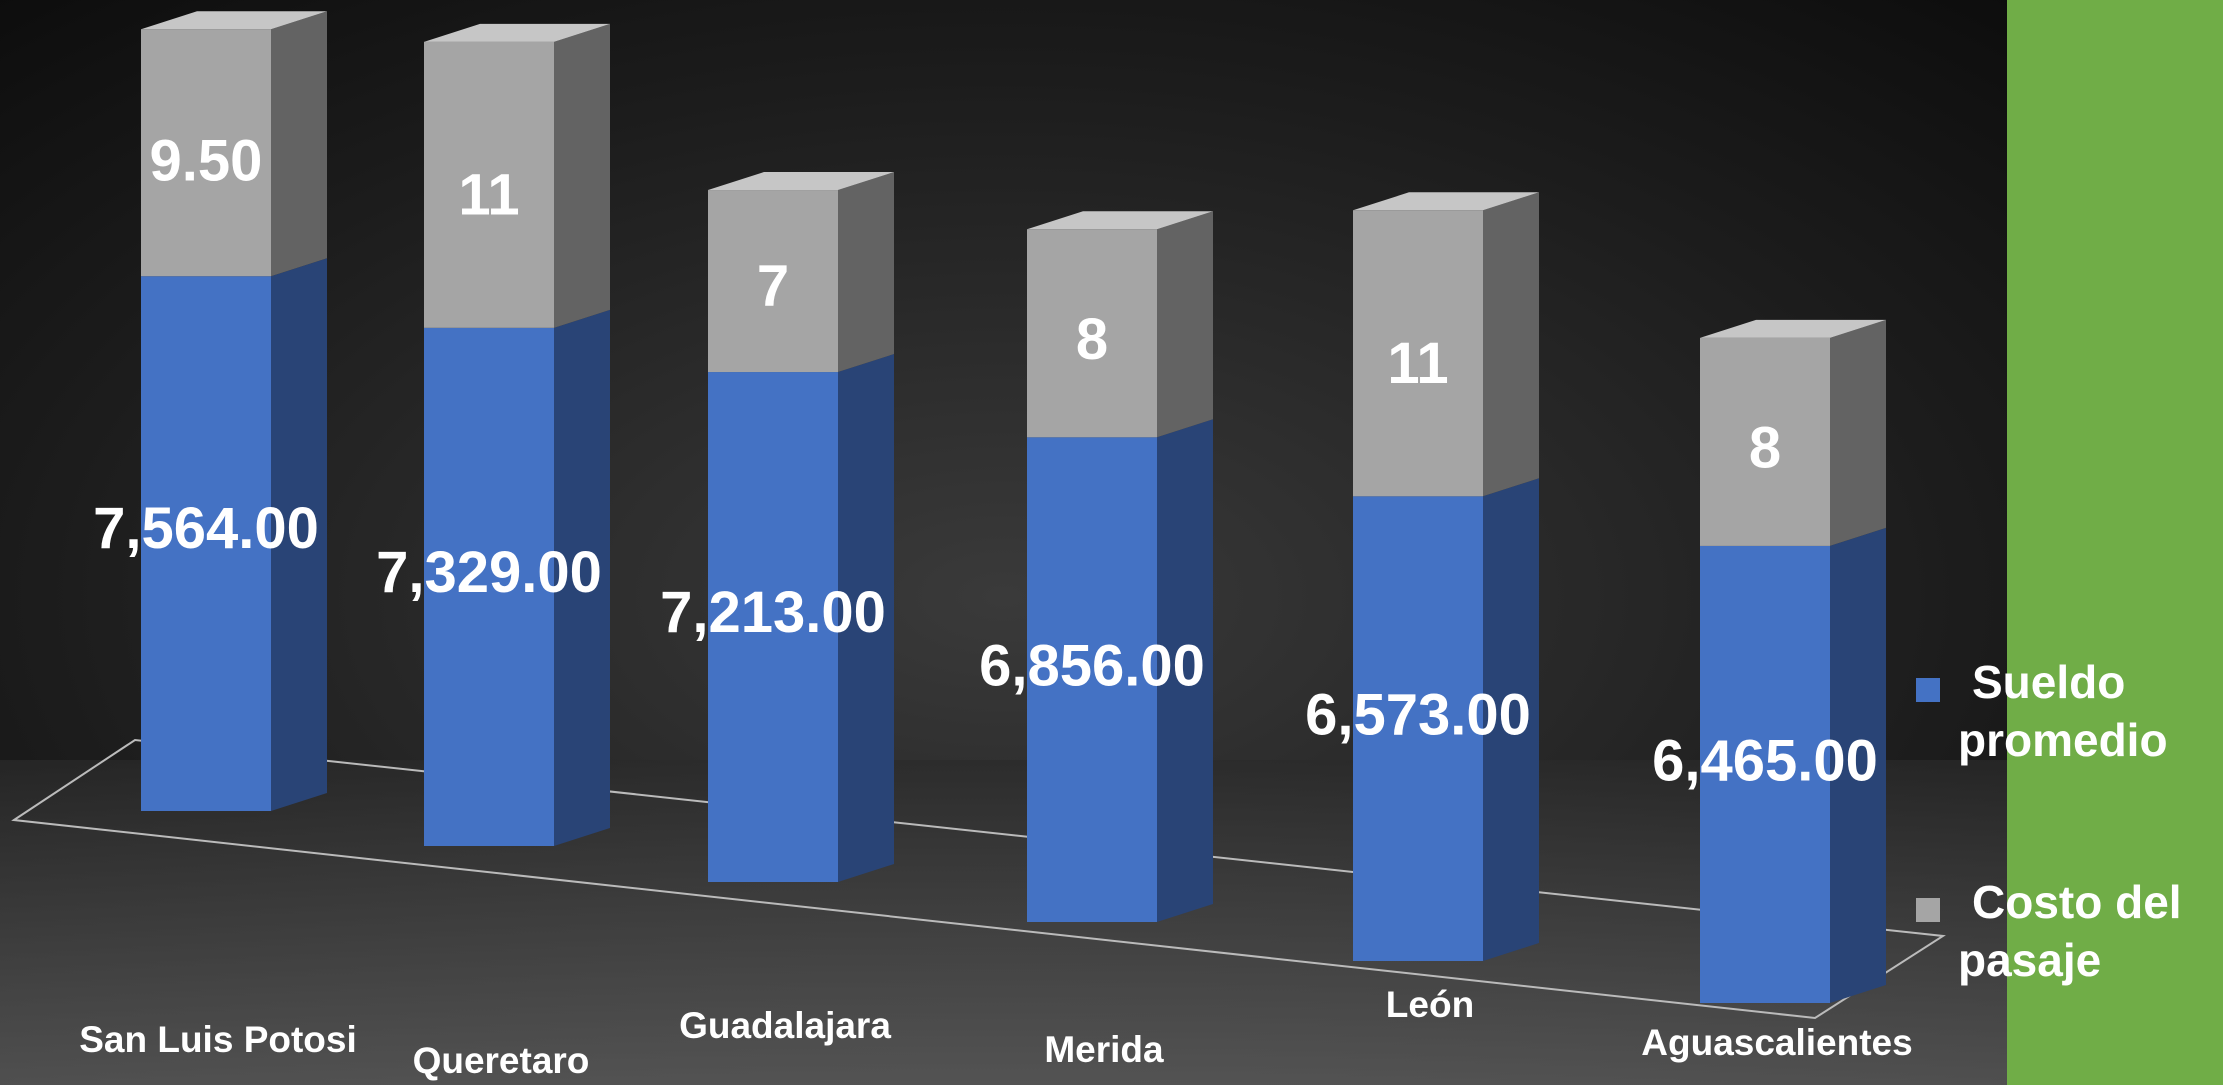 Image resolution: width=2223 pixels, height=1085 pixels. Describe the element at coordinates (2049, 821) in the screenshot. I see `legend: Sueldo promedio Costo del pasaje` at that location.